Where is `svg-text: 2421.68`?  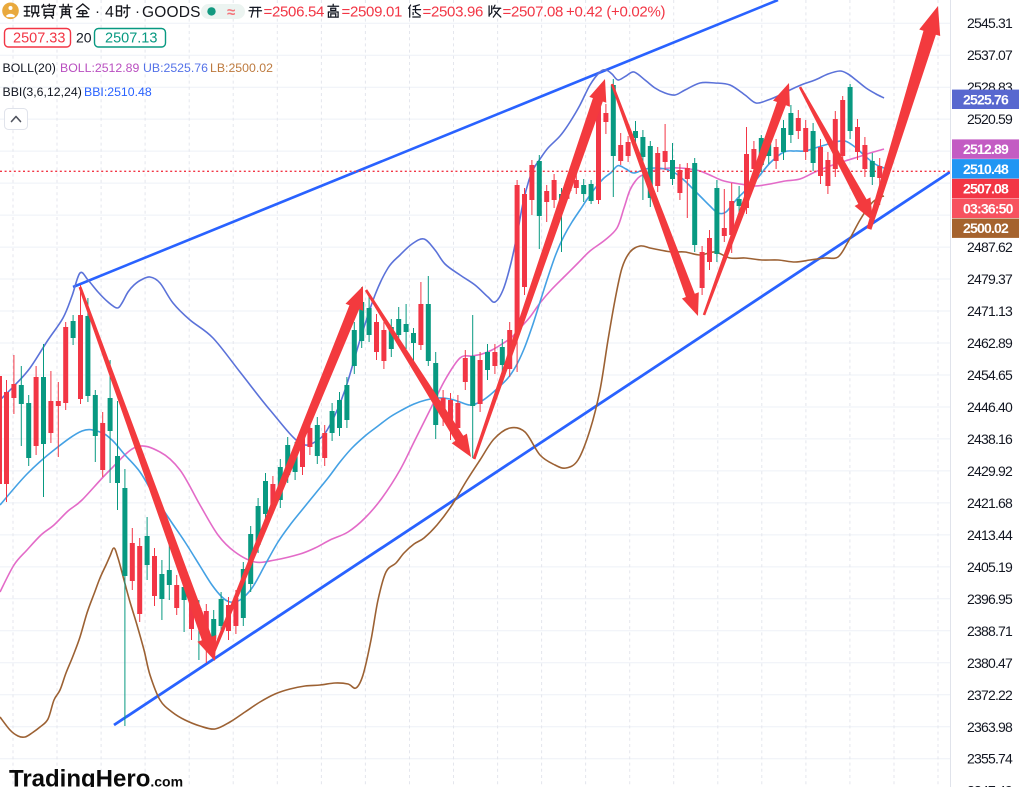
svg-text: 2421.68 is located at coordinates (990, 503).